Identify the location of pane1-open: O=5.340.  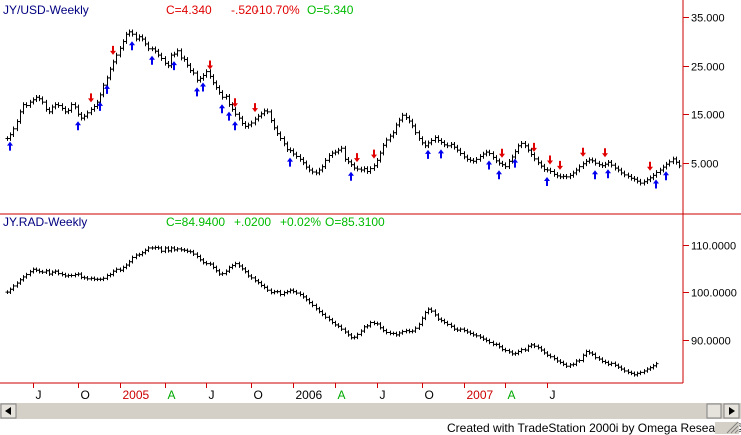
(330, 10).